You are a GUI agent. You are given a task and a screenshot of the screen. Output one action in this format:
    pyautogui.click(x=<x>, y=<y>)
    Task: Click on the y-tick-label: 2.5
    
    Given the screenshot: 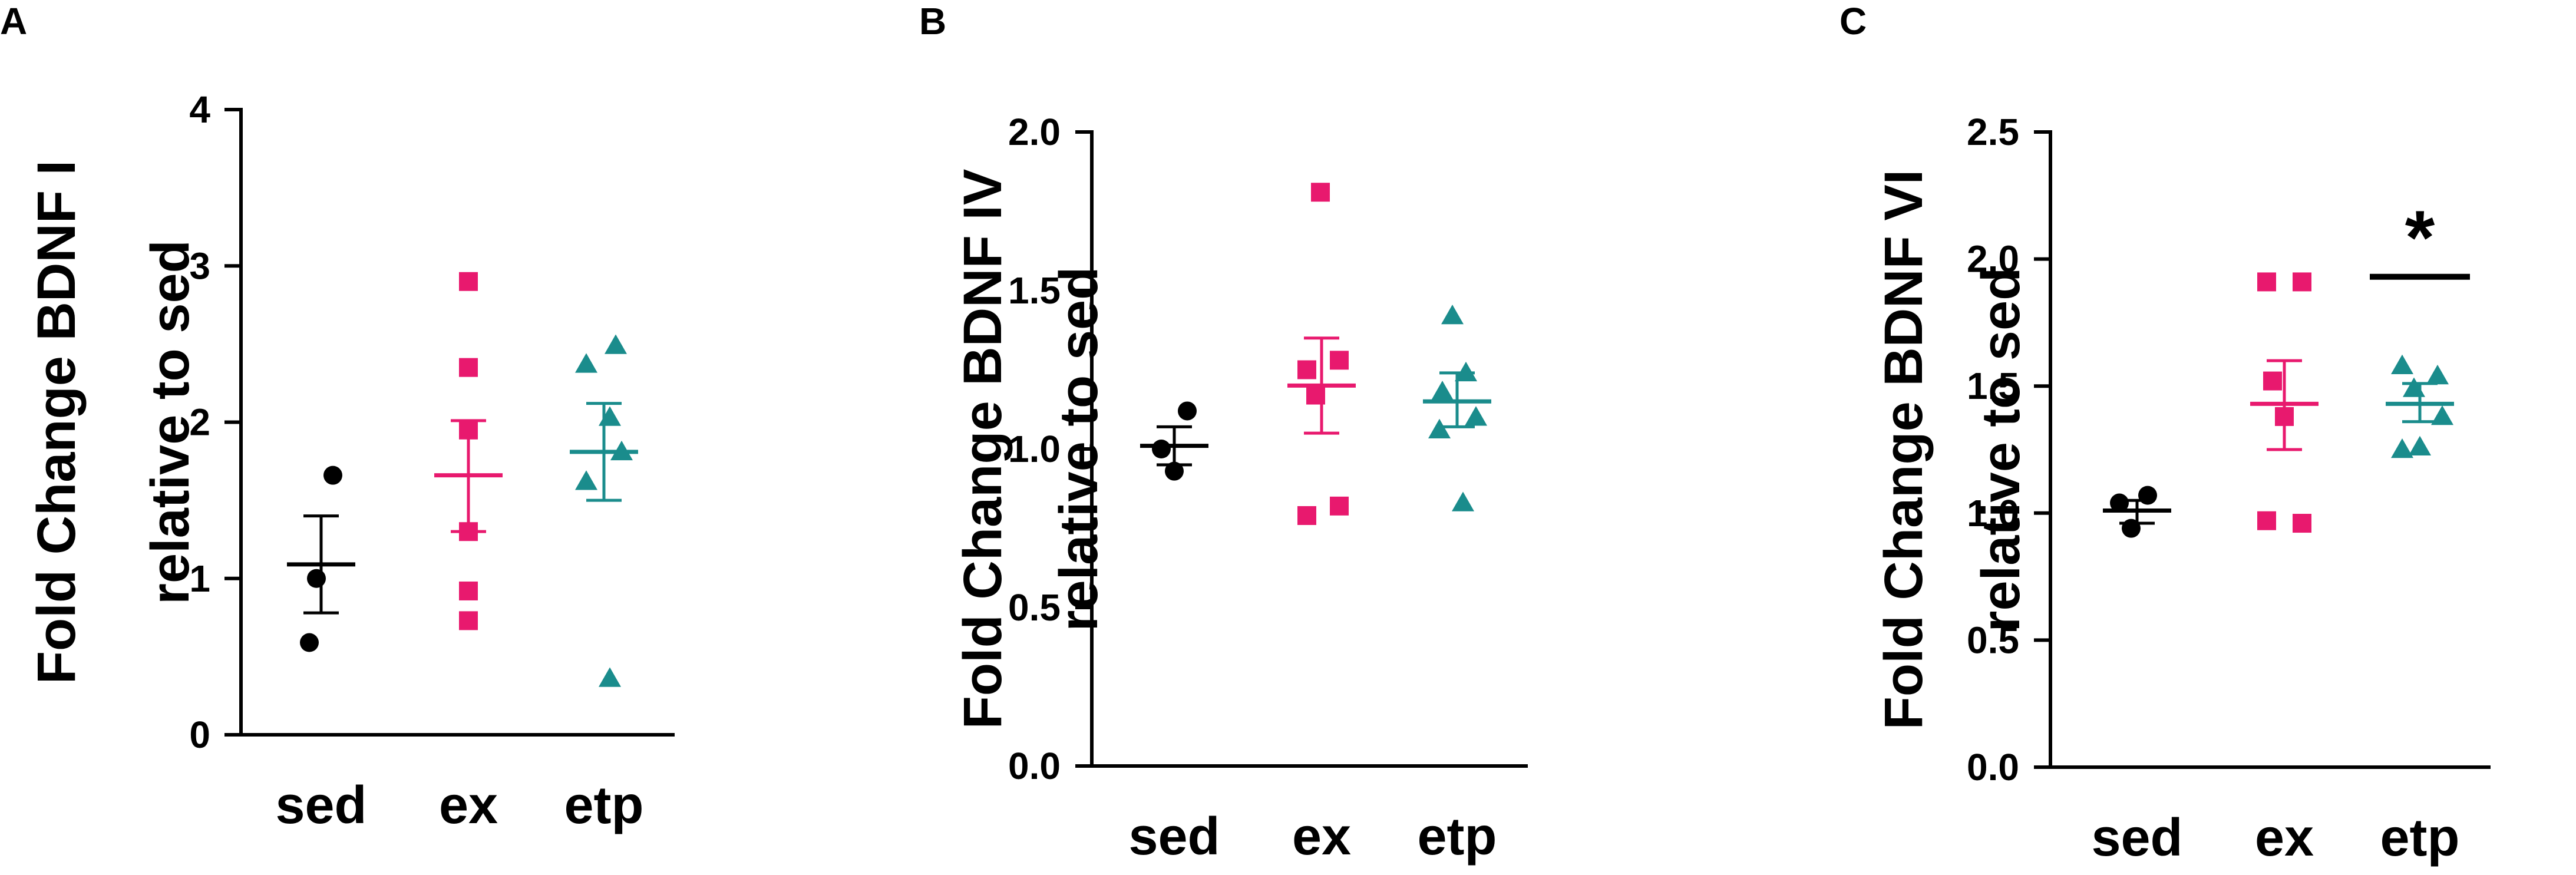 What is the action you would take?
    pyautogui.click(x=1993, y=132)
    